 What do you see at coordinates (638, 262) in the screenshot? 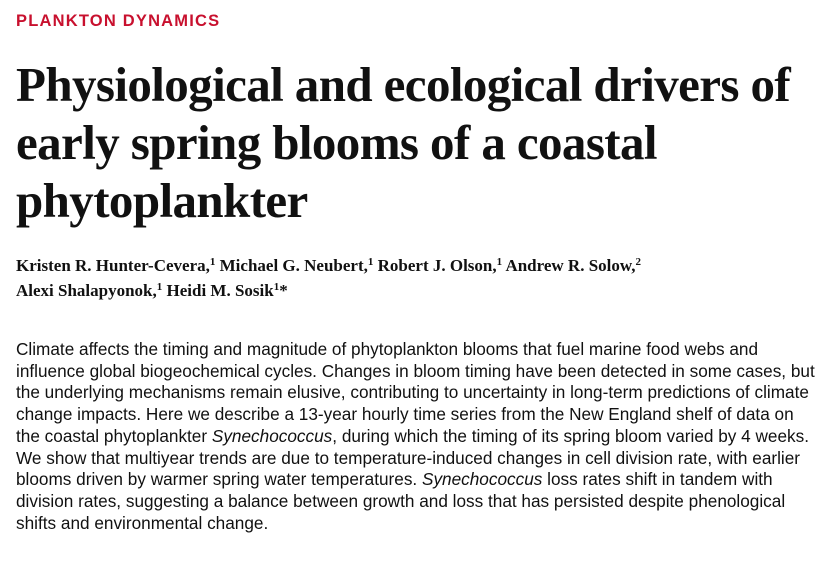
I see `affiliation-marker: 2` at bounding box center [638, 262].